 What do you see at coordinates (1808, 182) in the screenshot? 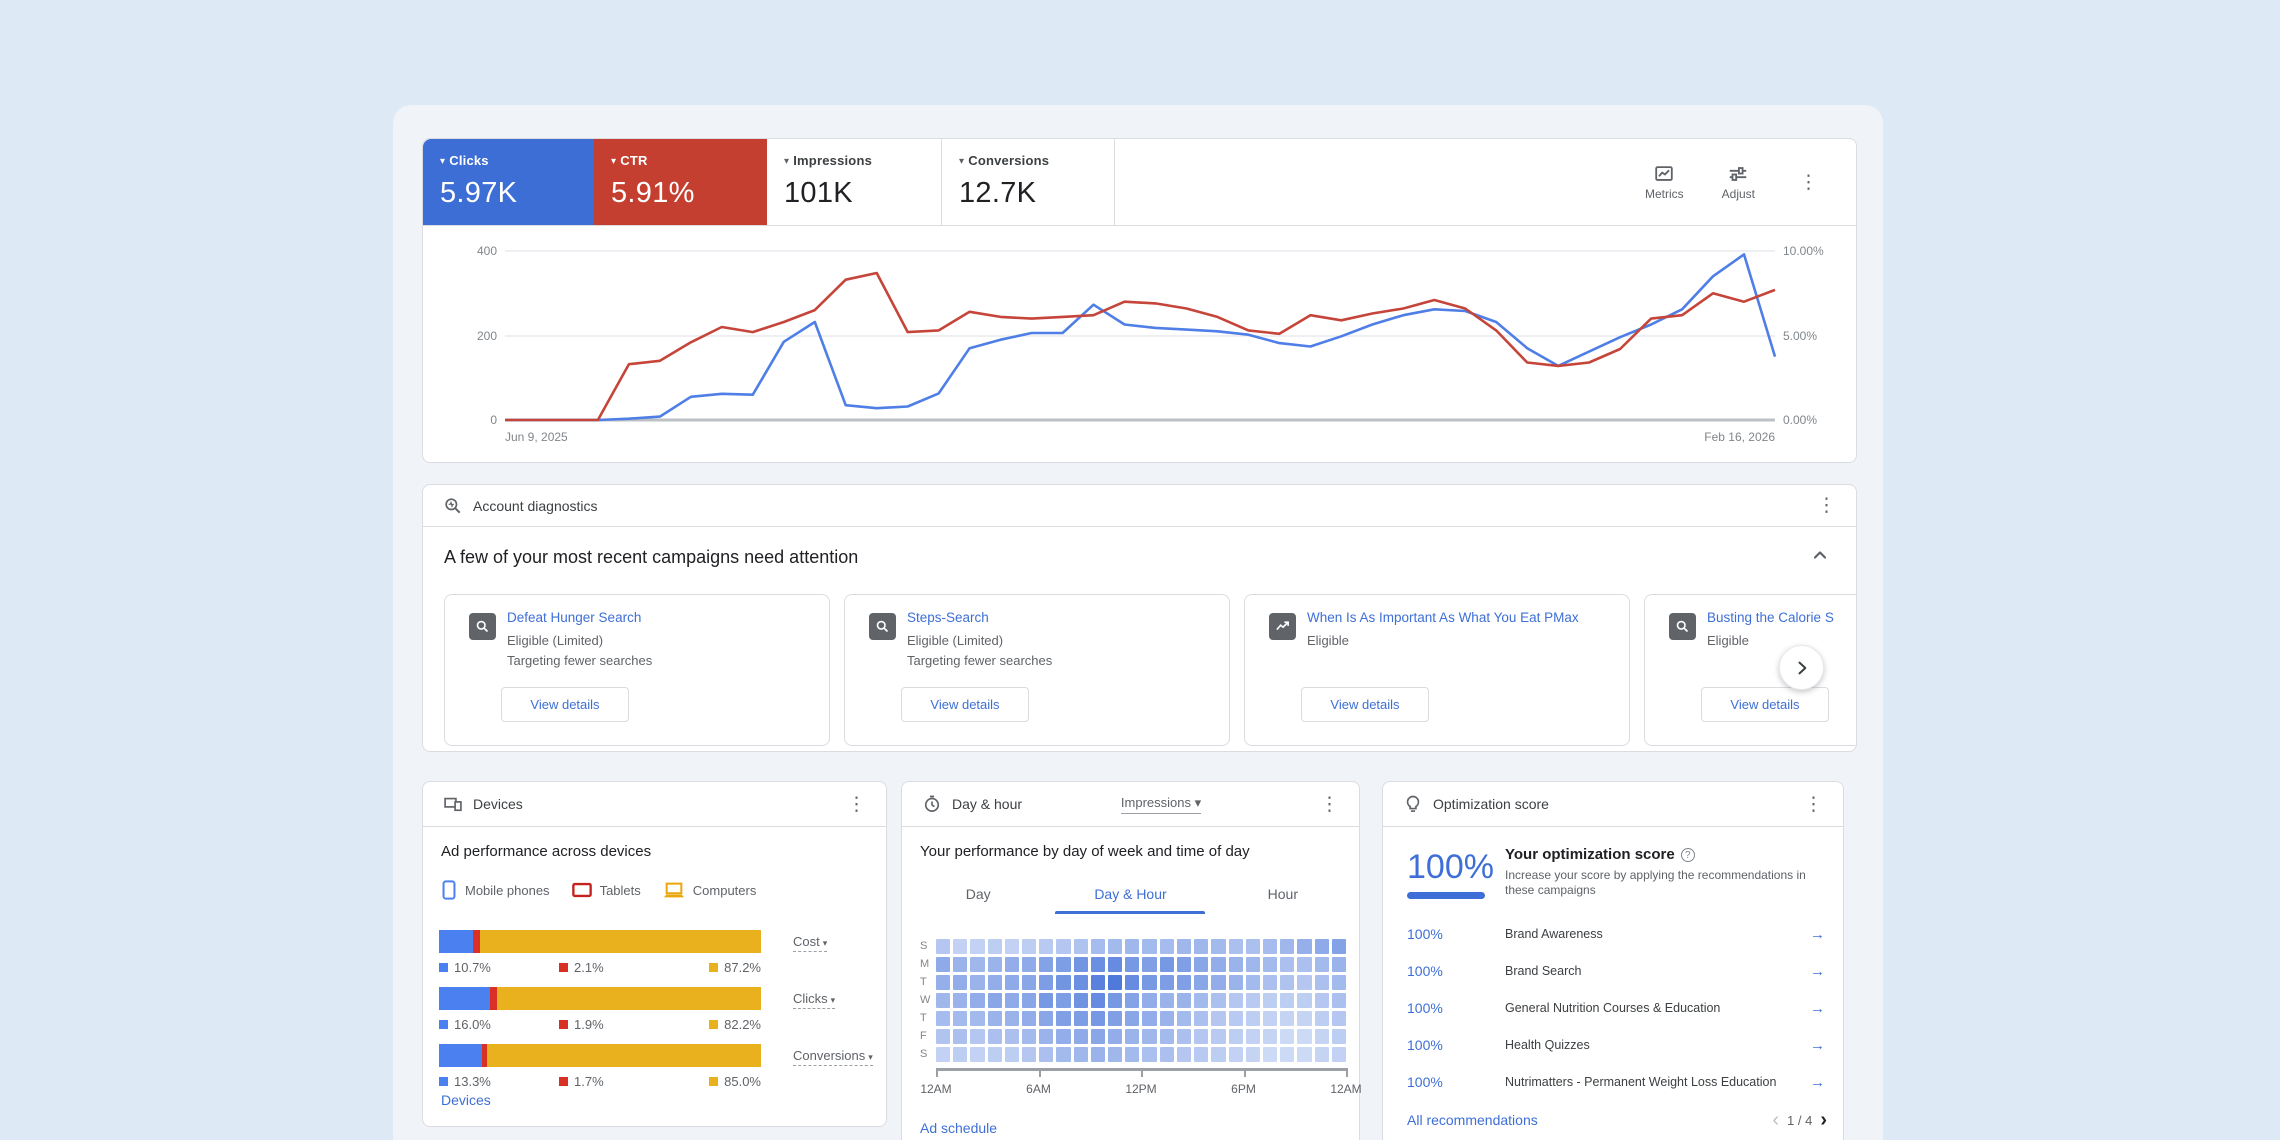
I see `chart-kebab-menu: ⋮` at bounding box center [1808, 182].